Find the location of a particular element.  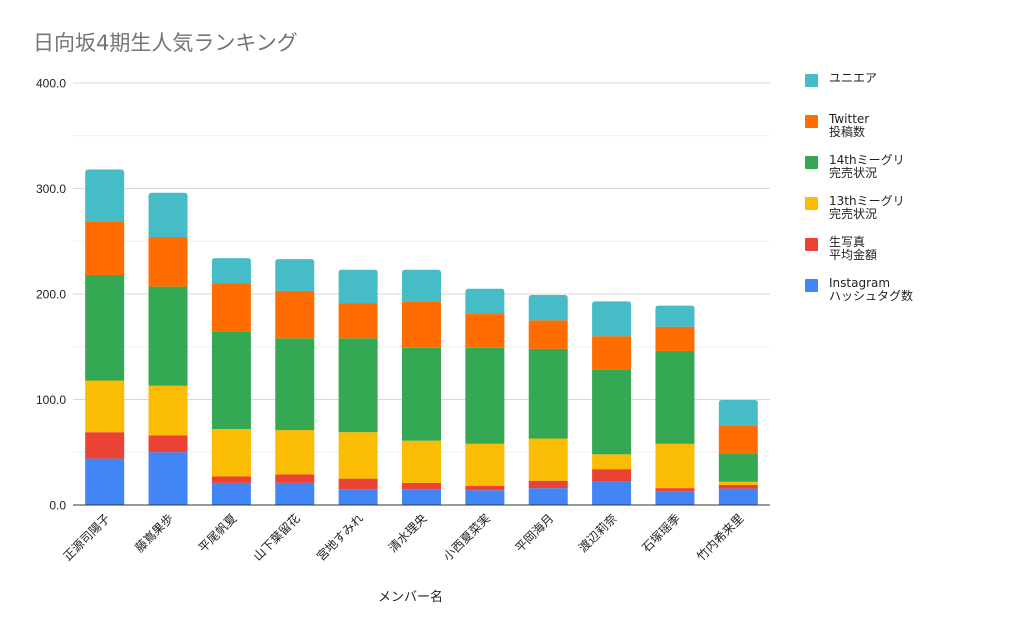

x-tick-label: 石塚瑶季 is located at coordinates (661, 533).